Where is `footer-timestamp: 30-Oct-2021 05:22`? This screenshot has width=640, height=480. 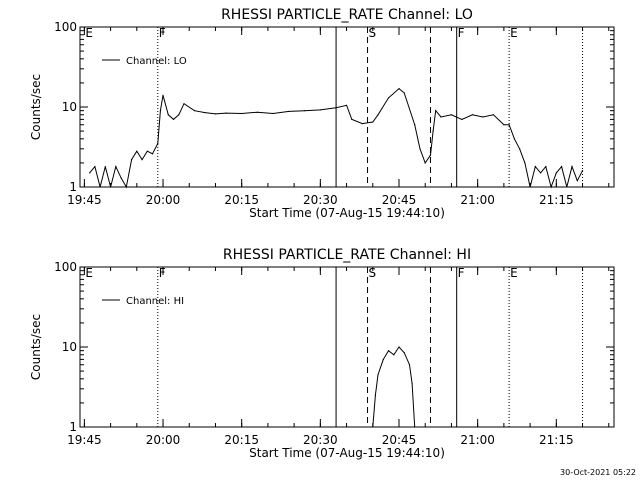
footer-timestamp: 30-Oct-2021 05:22 is located at coordinates (598, 472).